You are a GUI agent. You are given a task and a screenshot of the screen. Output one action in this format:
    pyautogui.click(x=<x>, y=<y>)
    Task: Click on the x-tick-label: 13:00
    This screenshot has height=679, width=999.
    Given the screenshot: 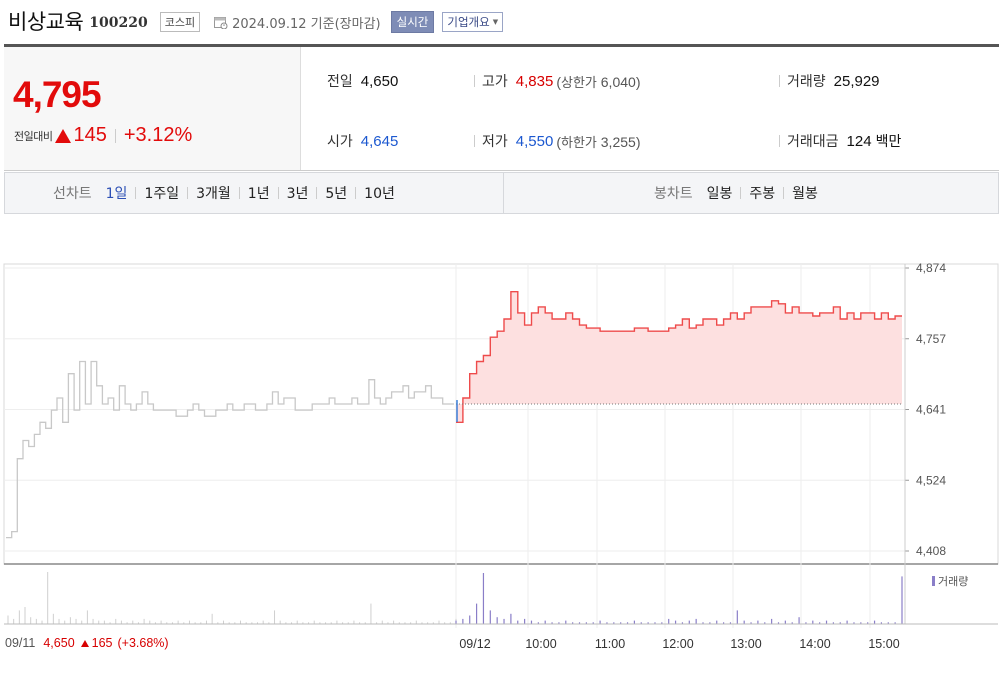 What is the action you would take?
    pyautogui.click(x=745, y=644)
    